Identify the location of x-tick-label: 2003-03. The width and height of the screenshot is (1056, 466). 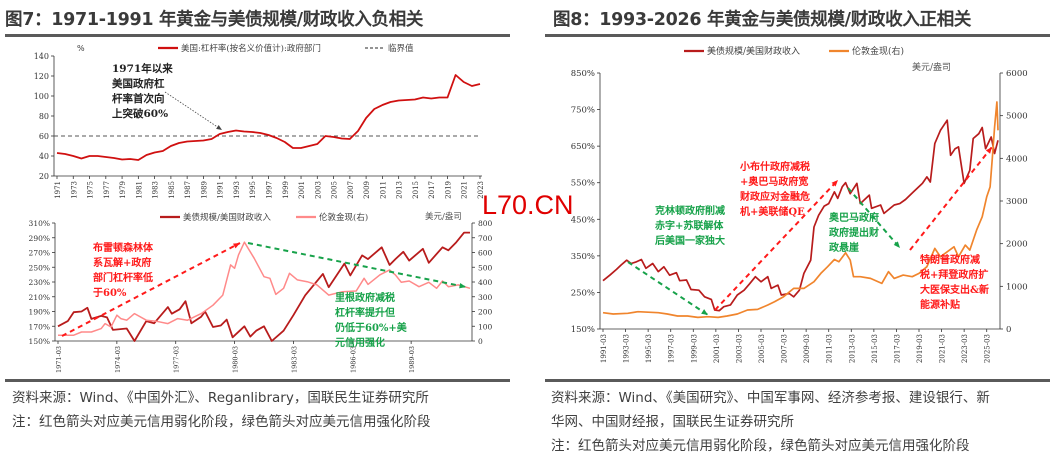
(739, 348).